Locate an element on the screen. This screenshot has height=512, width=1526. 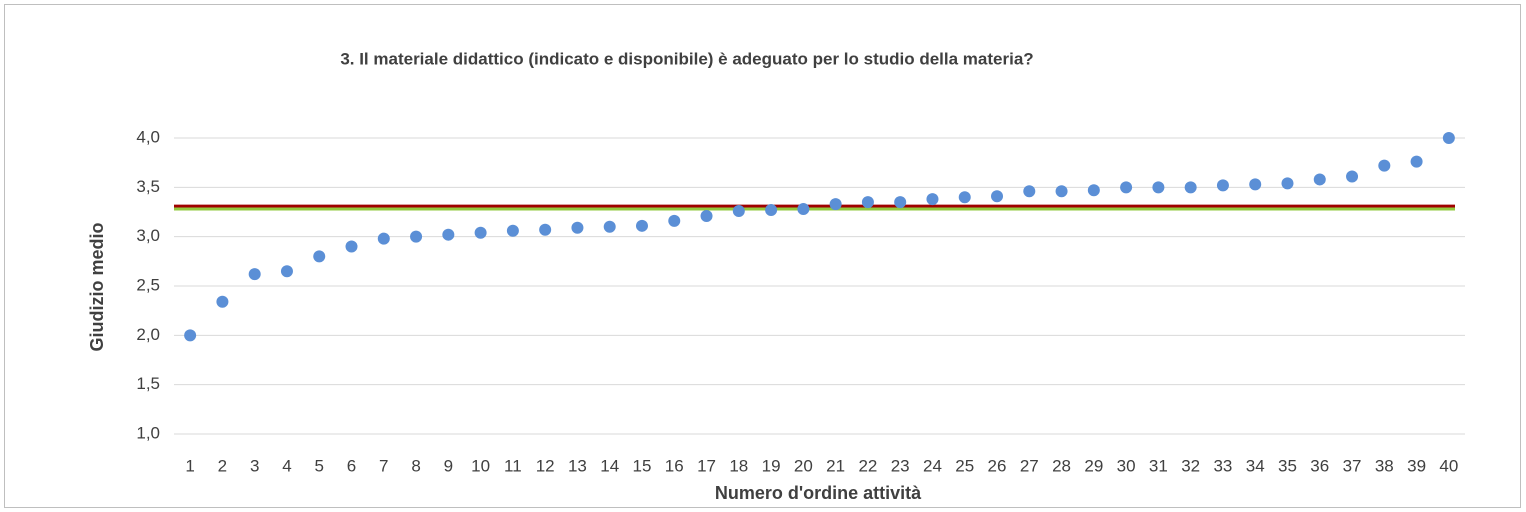
x-tick-label: 8 is located at coordinates (415, 465).